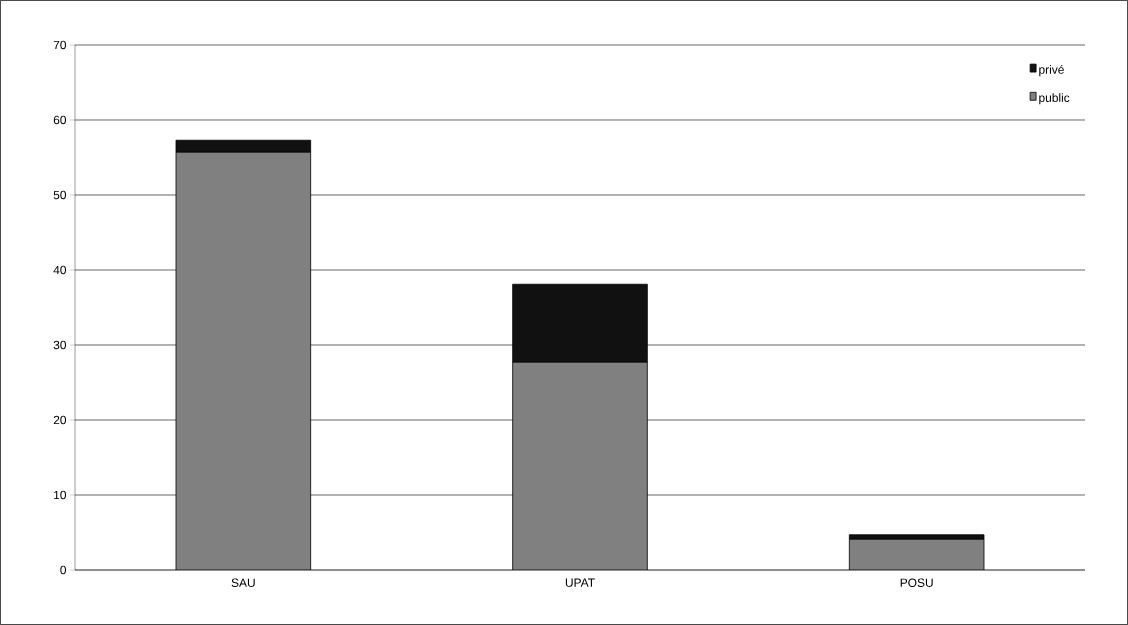  I want to click on legend-label: public, so click(1054, 99).